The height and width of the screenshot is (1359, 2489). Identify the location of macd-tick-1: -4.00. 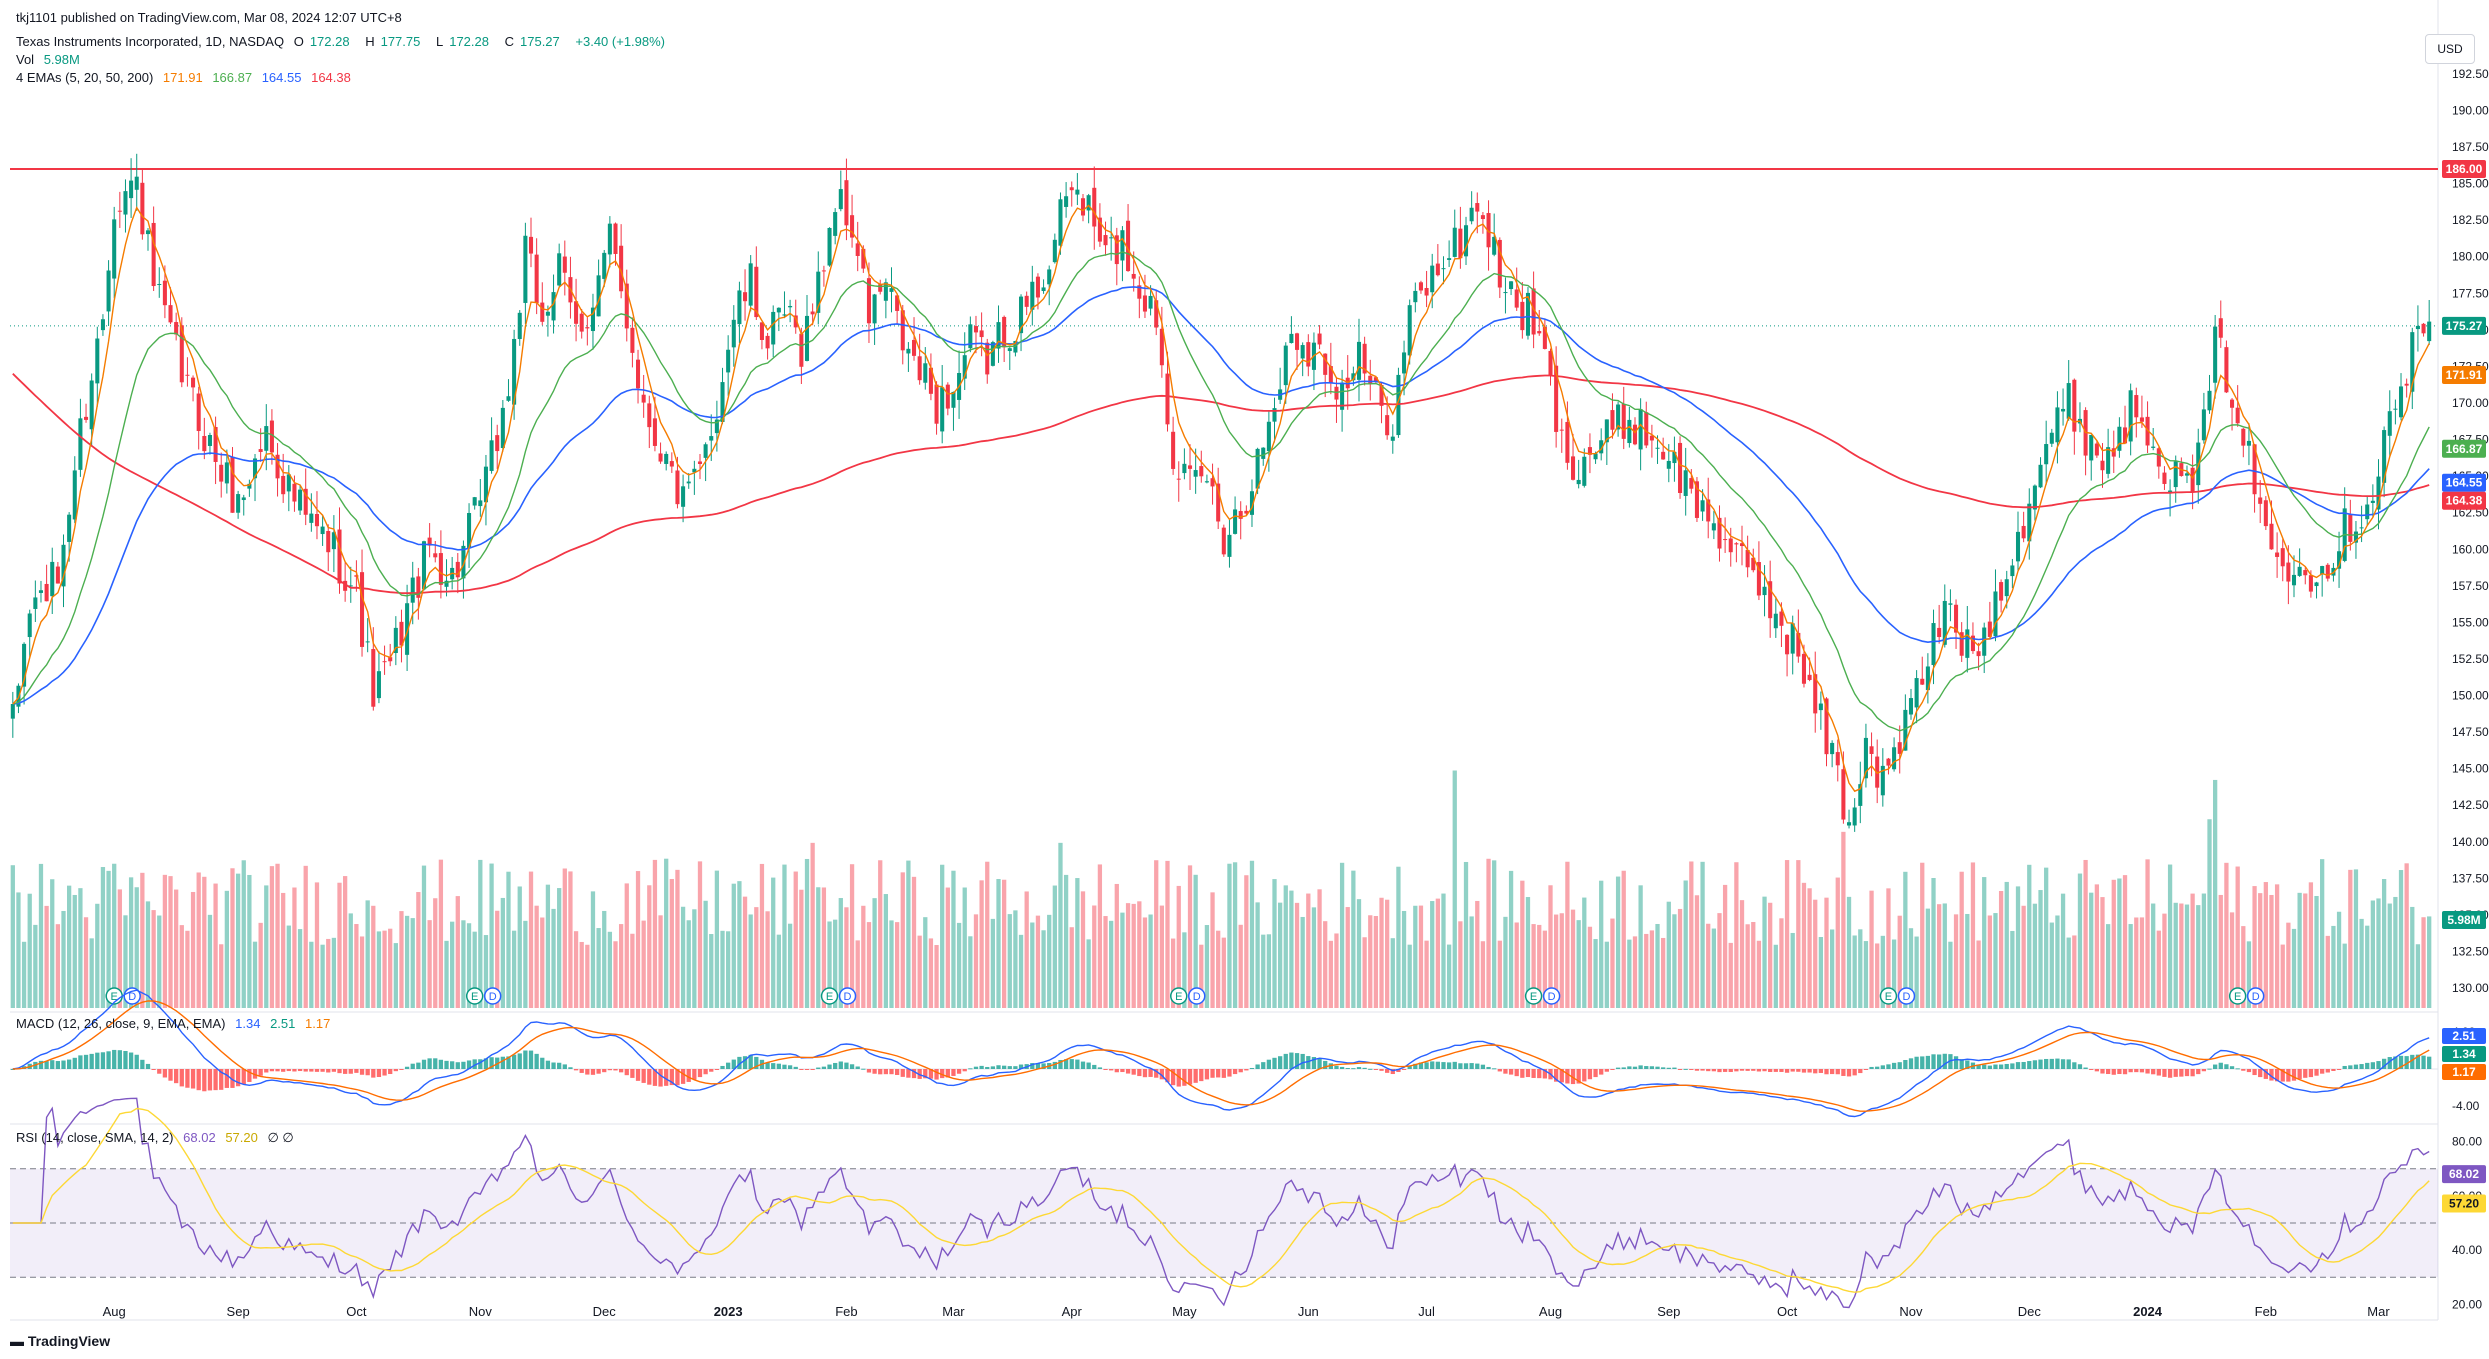
(2466, 1106).